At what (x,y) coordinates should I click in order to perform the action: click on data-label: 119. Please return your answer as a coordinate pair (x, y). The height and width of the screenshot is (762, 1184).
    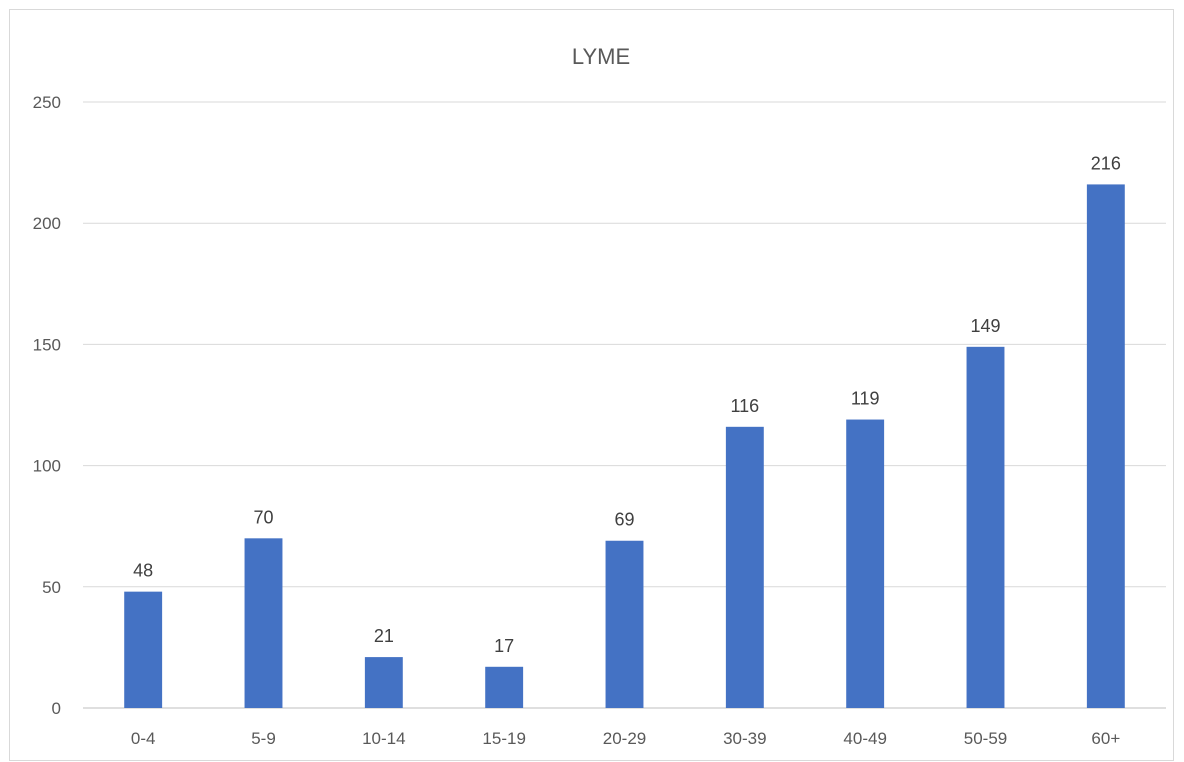
    Looking at the image, I should click on (865, 399).